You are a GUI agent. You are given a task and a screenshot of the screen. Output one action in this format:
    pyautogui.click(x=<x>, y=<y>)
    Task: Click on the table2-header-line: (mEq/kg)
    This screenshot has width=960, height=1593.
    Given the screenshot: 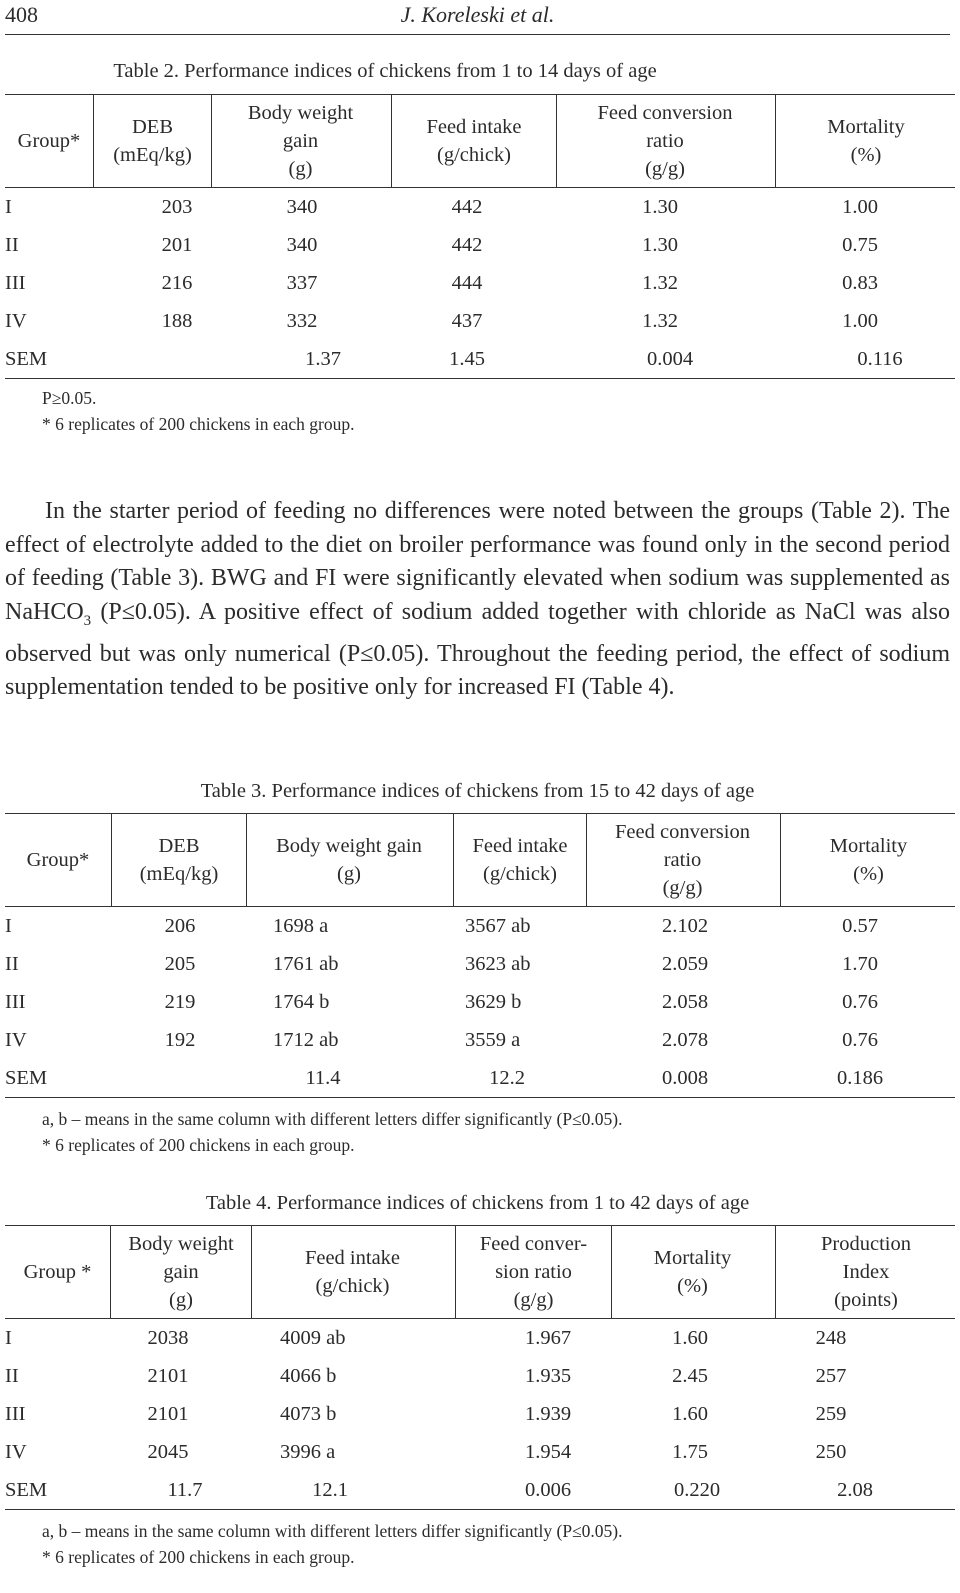 What is the action you would take?
    pyautogui.click(x=152, y=155)
    